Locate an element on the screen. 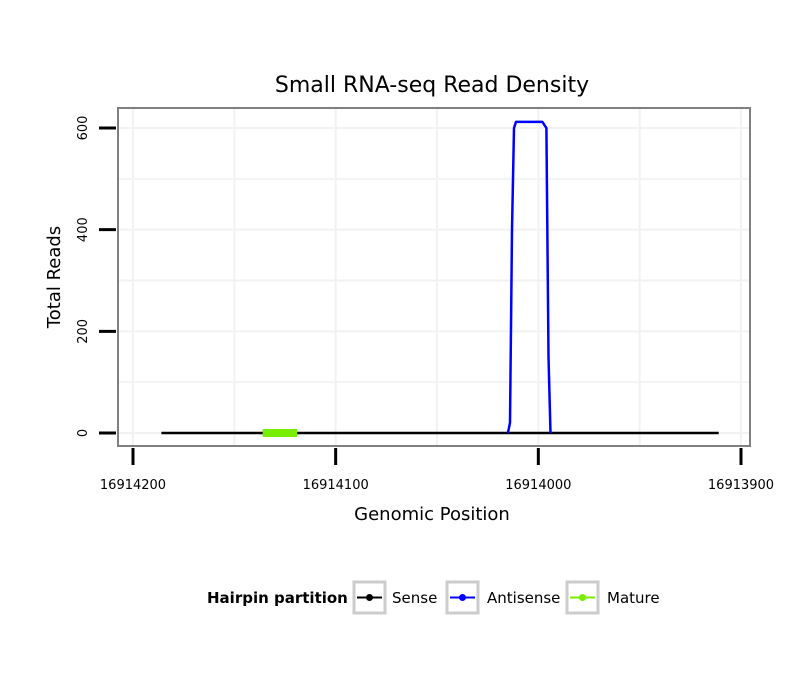 Image resolution: width=810 pixels, height=690 pixels. legend-title: Hairpin partition is located at coordinates (277, 598).